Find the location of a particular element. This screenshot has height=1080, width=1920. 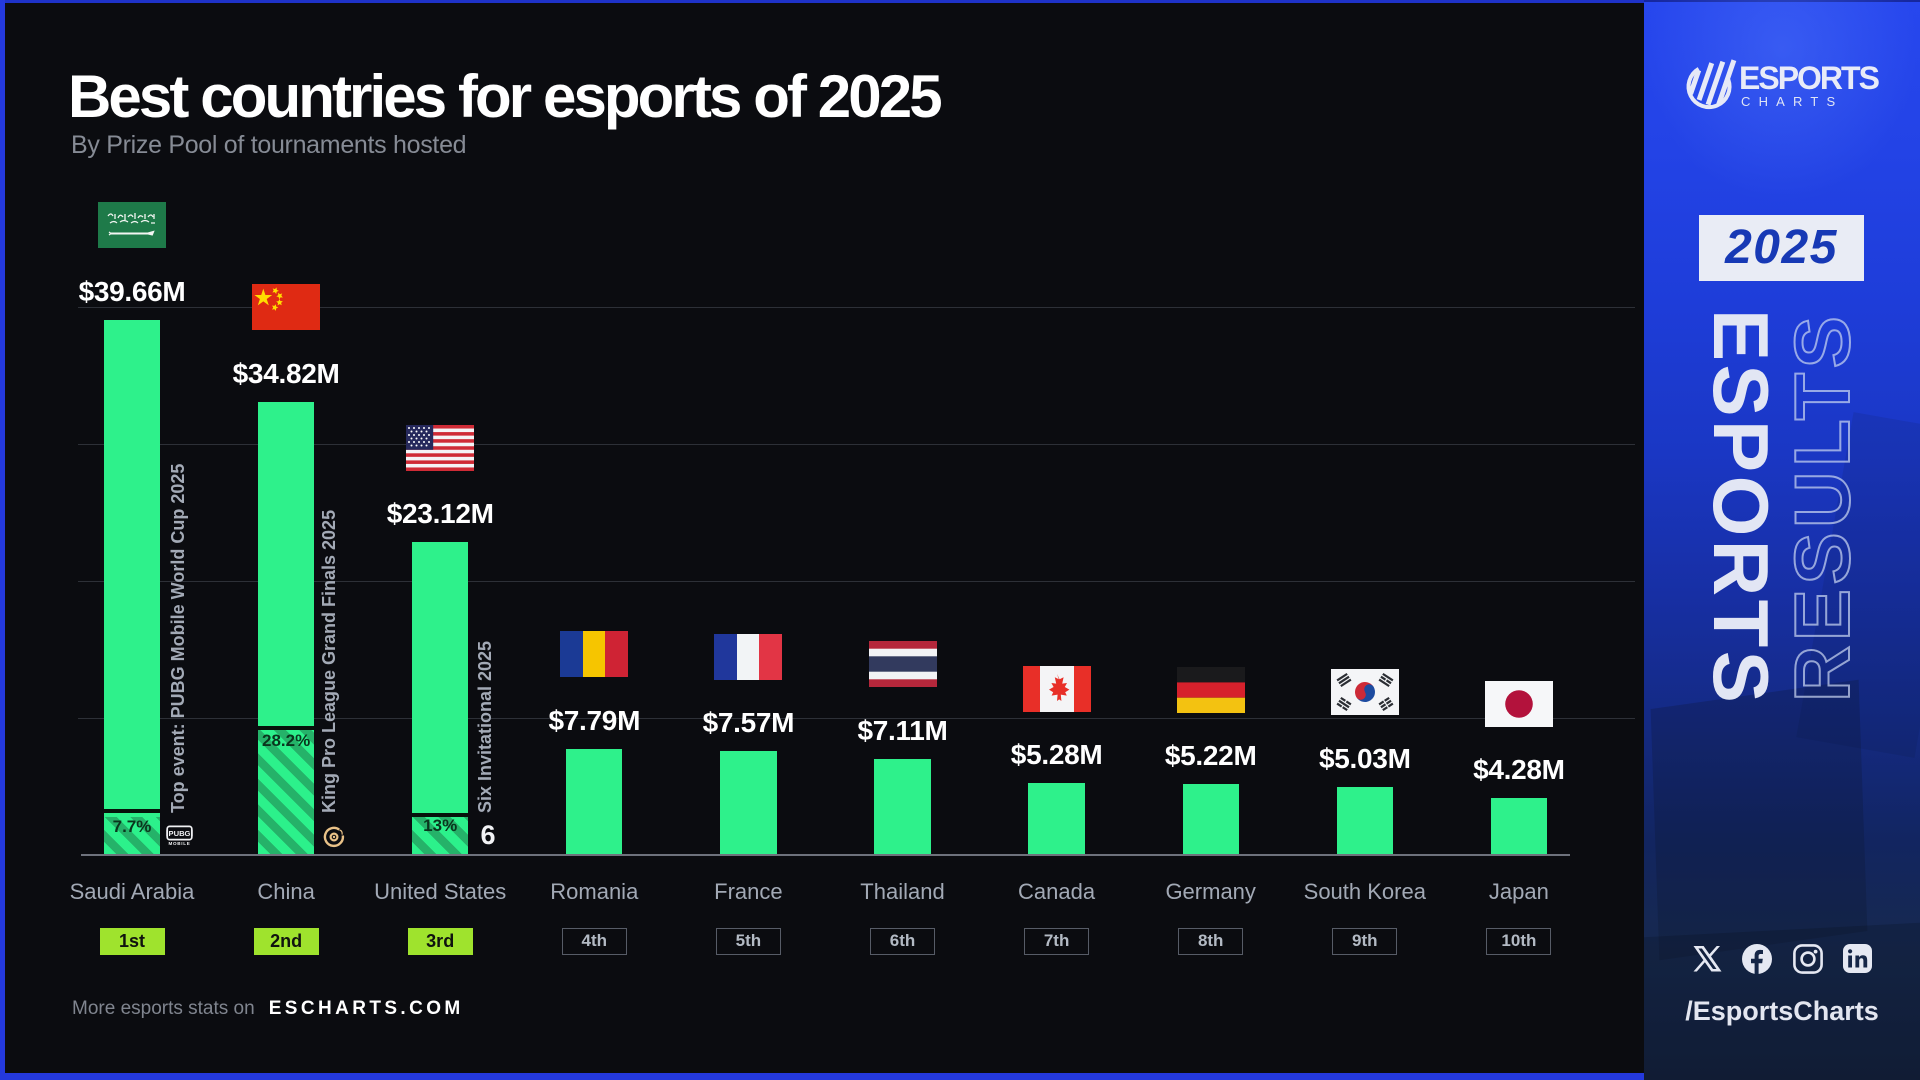

svg-text: MOBILE is located at coordinates (179, 843).